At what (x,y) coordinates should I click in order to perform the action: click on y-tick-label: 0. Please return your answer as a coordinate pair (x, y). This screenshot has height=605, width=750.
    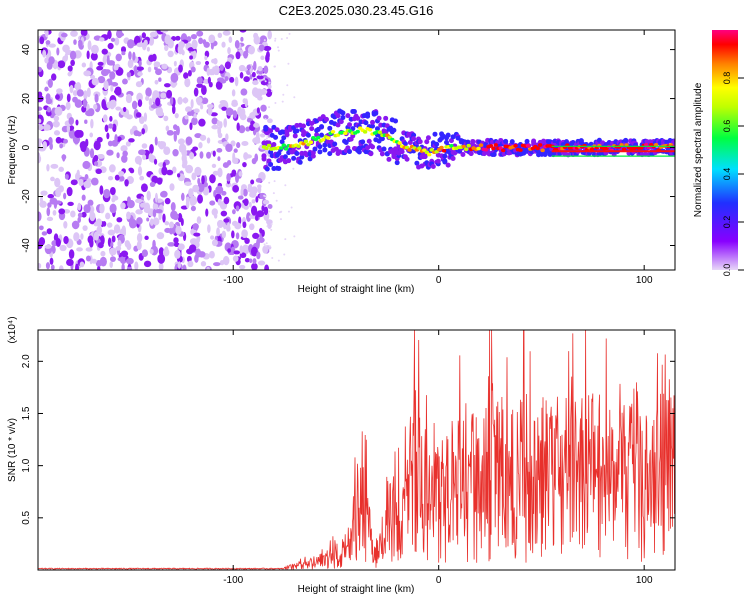
    Looking at the image, I should click on (26, 147).